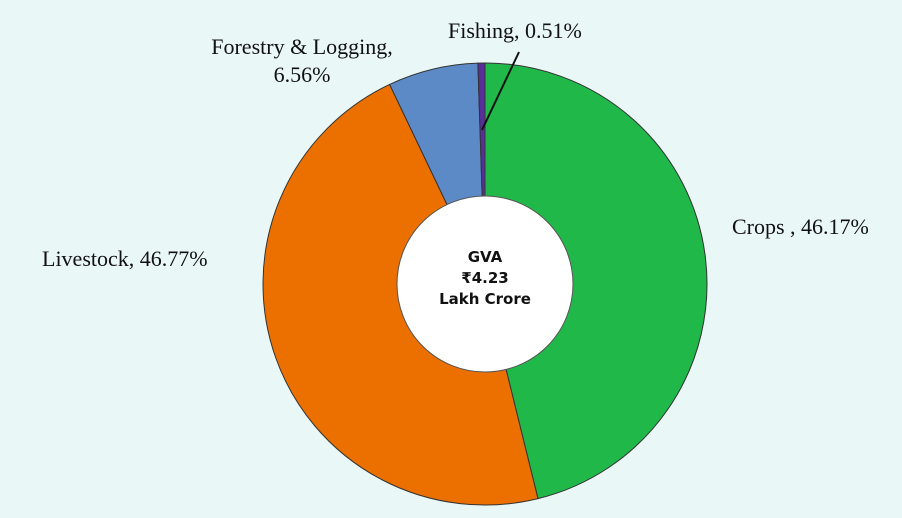 This screenshot has height=518, width=902. What do you see at coordinates (515, 30) in the screenshot?
I see `fishing-label: Fishing, 0.51%` at bounding box center [515, 30].